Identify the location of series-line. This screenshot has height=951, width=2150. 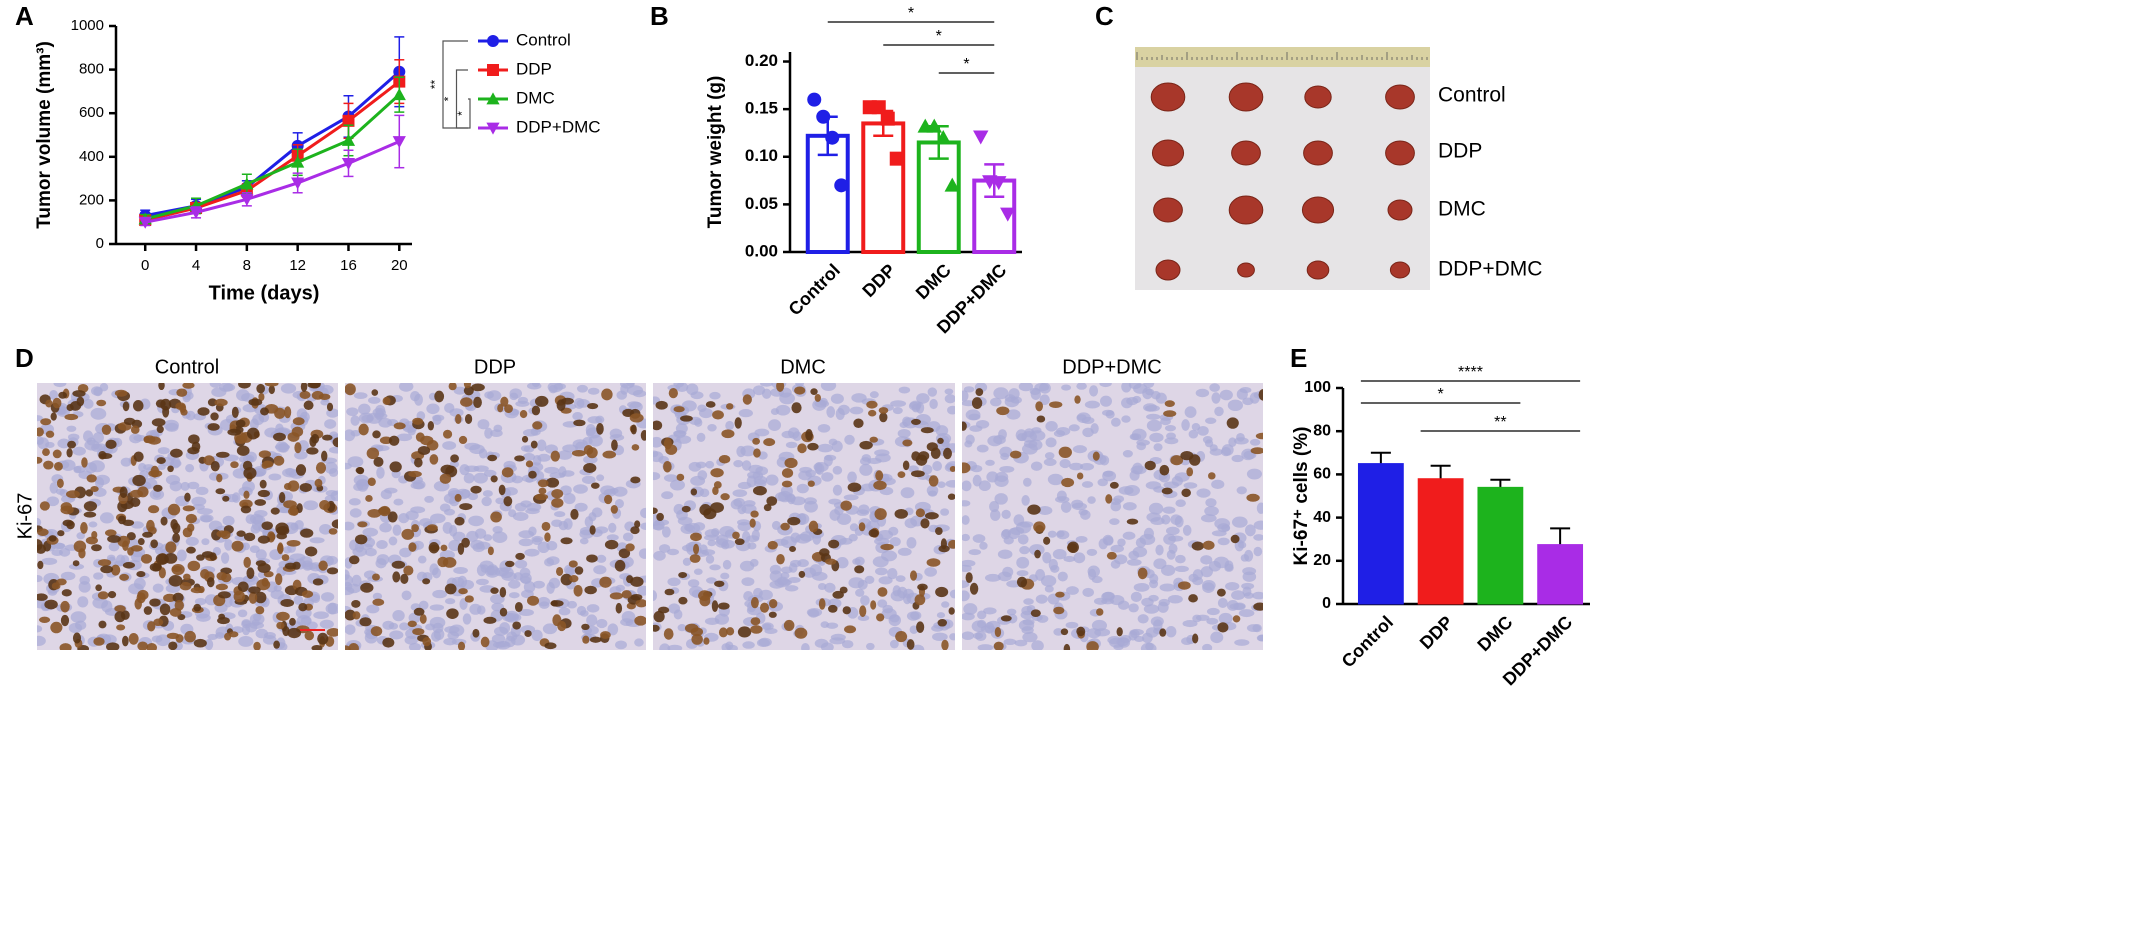
(272, 151).